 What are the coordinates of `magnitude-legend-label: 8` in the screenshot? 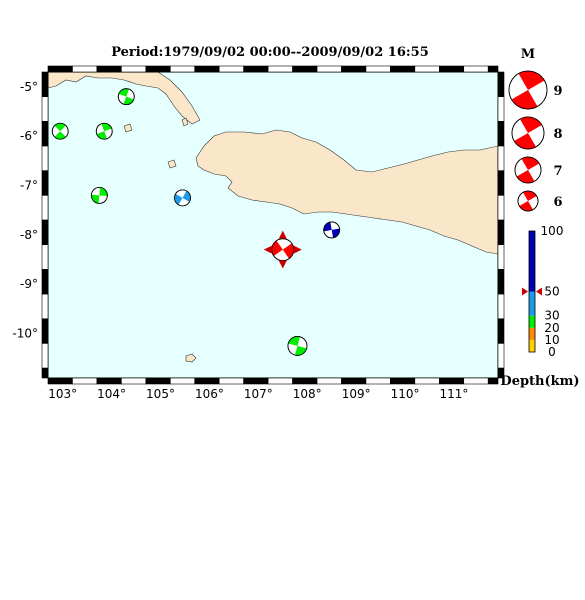 It's located at (557, 134).